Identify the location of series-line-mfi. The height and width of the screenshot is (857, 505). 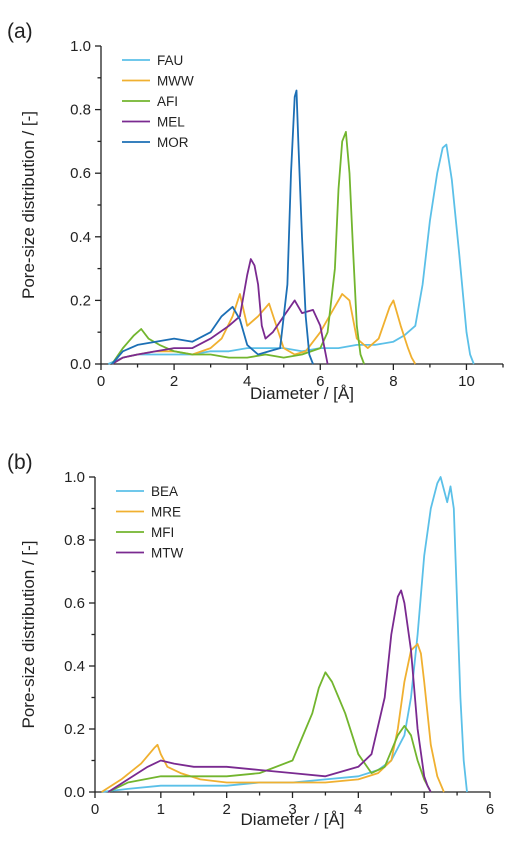
(269, 732).